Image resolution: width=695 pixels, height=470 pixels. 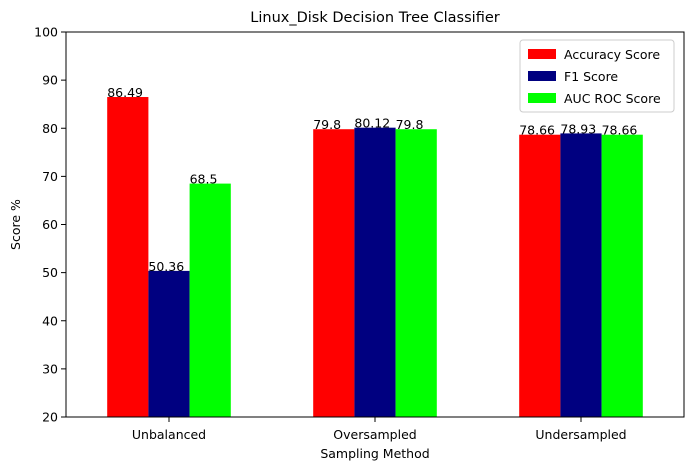 What do you see at coordinates (374, 18) in the screenshot?
I see `chart-title: Linux_Disk Decision Tree Classifier` at bounding box center [374, 18].